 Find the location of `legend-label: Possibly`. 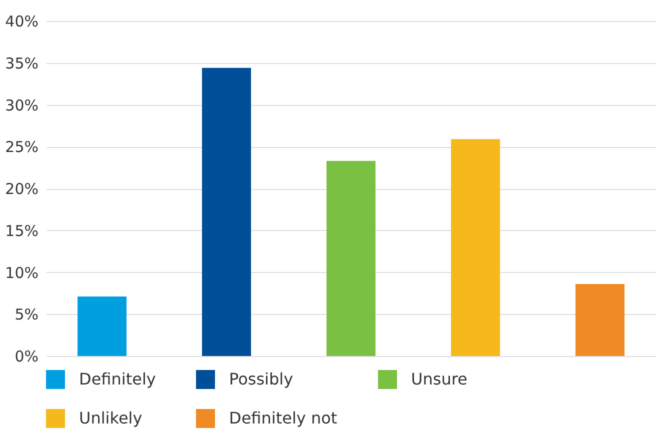

legend-label: Possibly is located at coordinates (261, 379).